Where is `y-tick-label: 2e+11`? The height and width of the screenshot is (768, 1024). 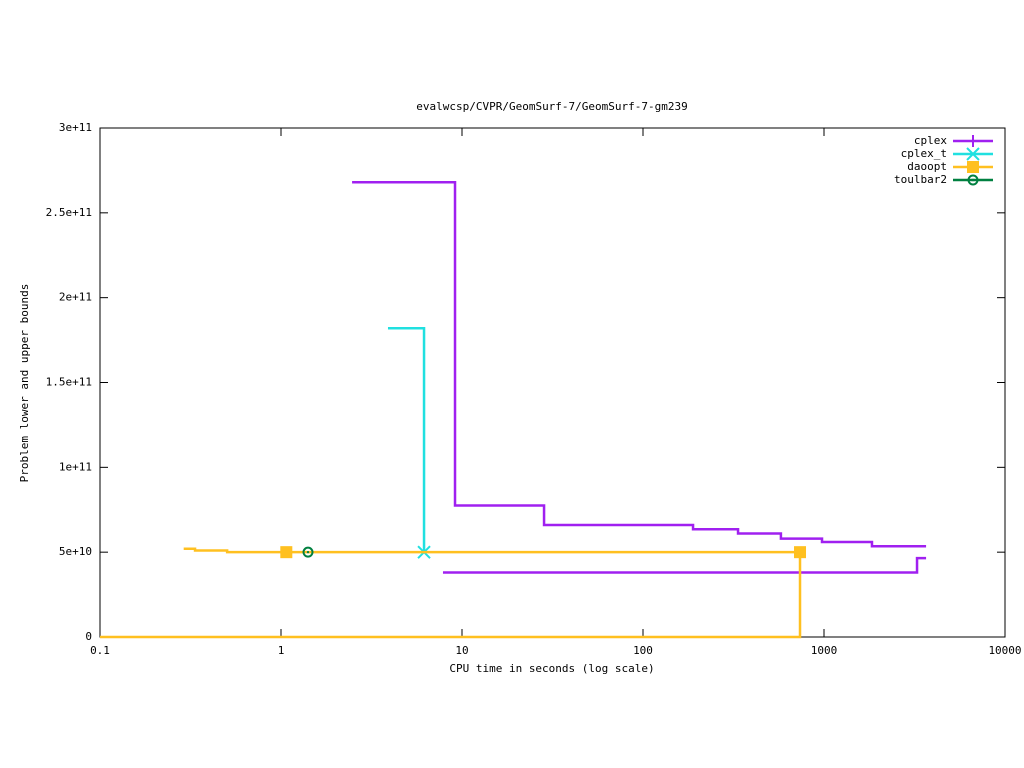 y-tick-label: 2e+11 is located at coordinates (75, 297).